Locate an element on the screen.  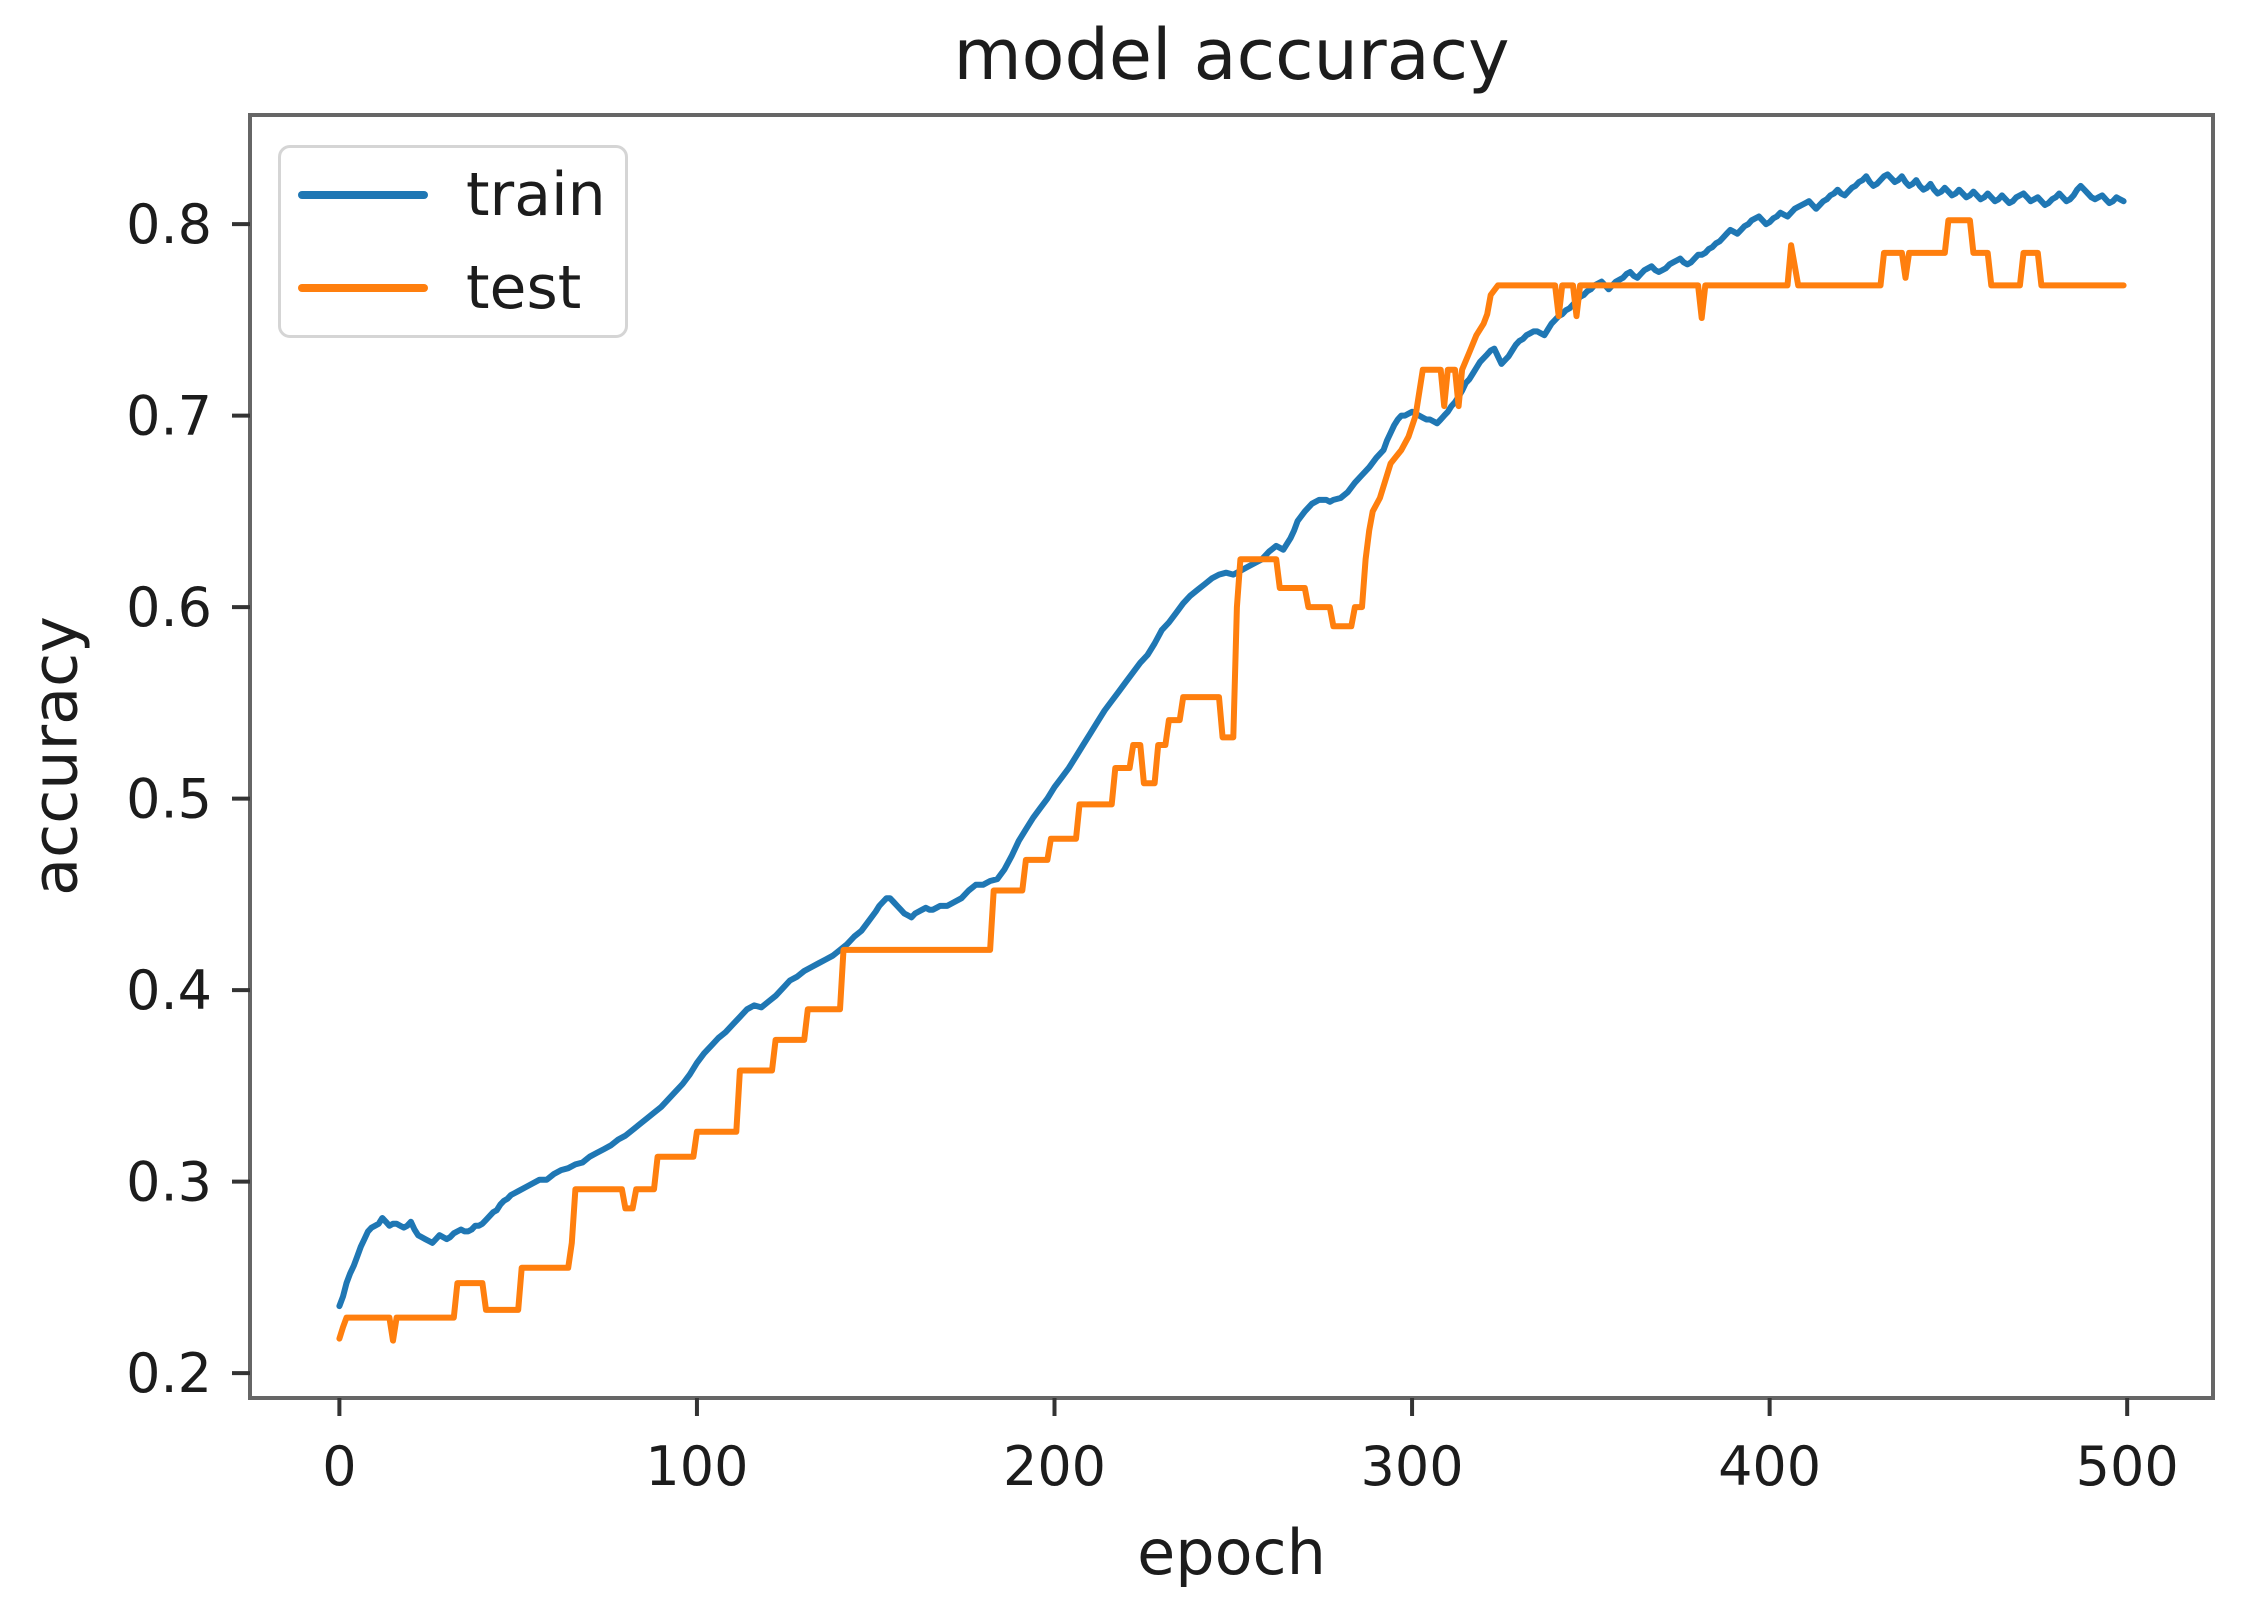
y-tick-label: 0.4 is located at coordinates (169, 990).